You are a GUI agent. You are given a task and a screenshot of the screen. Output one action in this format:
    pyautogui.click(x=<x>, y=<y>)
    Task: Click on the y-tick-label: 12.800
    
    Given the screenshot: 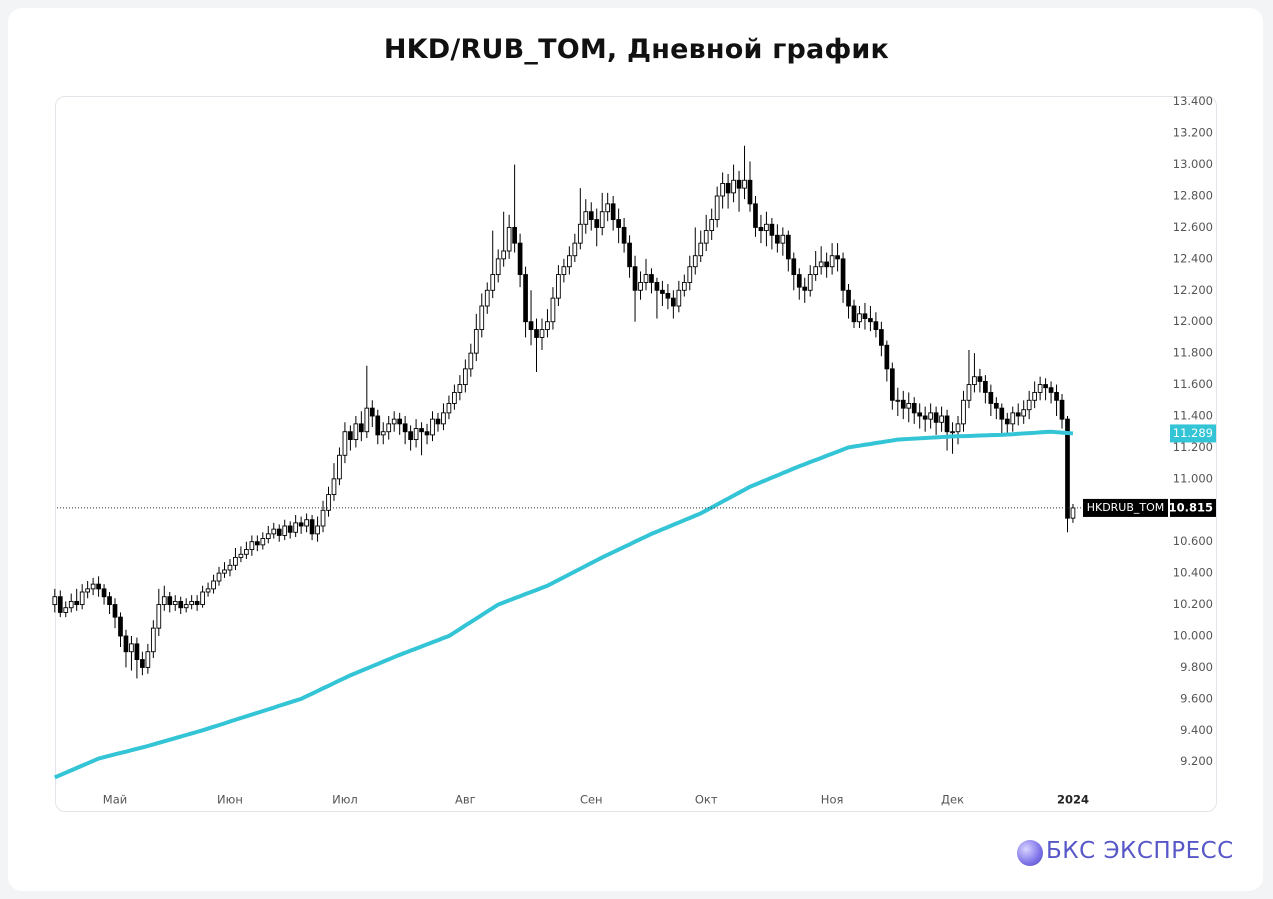 What is the action you would take?
    pyautogui.click(x=1193, y=196)
    